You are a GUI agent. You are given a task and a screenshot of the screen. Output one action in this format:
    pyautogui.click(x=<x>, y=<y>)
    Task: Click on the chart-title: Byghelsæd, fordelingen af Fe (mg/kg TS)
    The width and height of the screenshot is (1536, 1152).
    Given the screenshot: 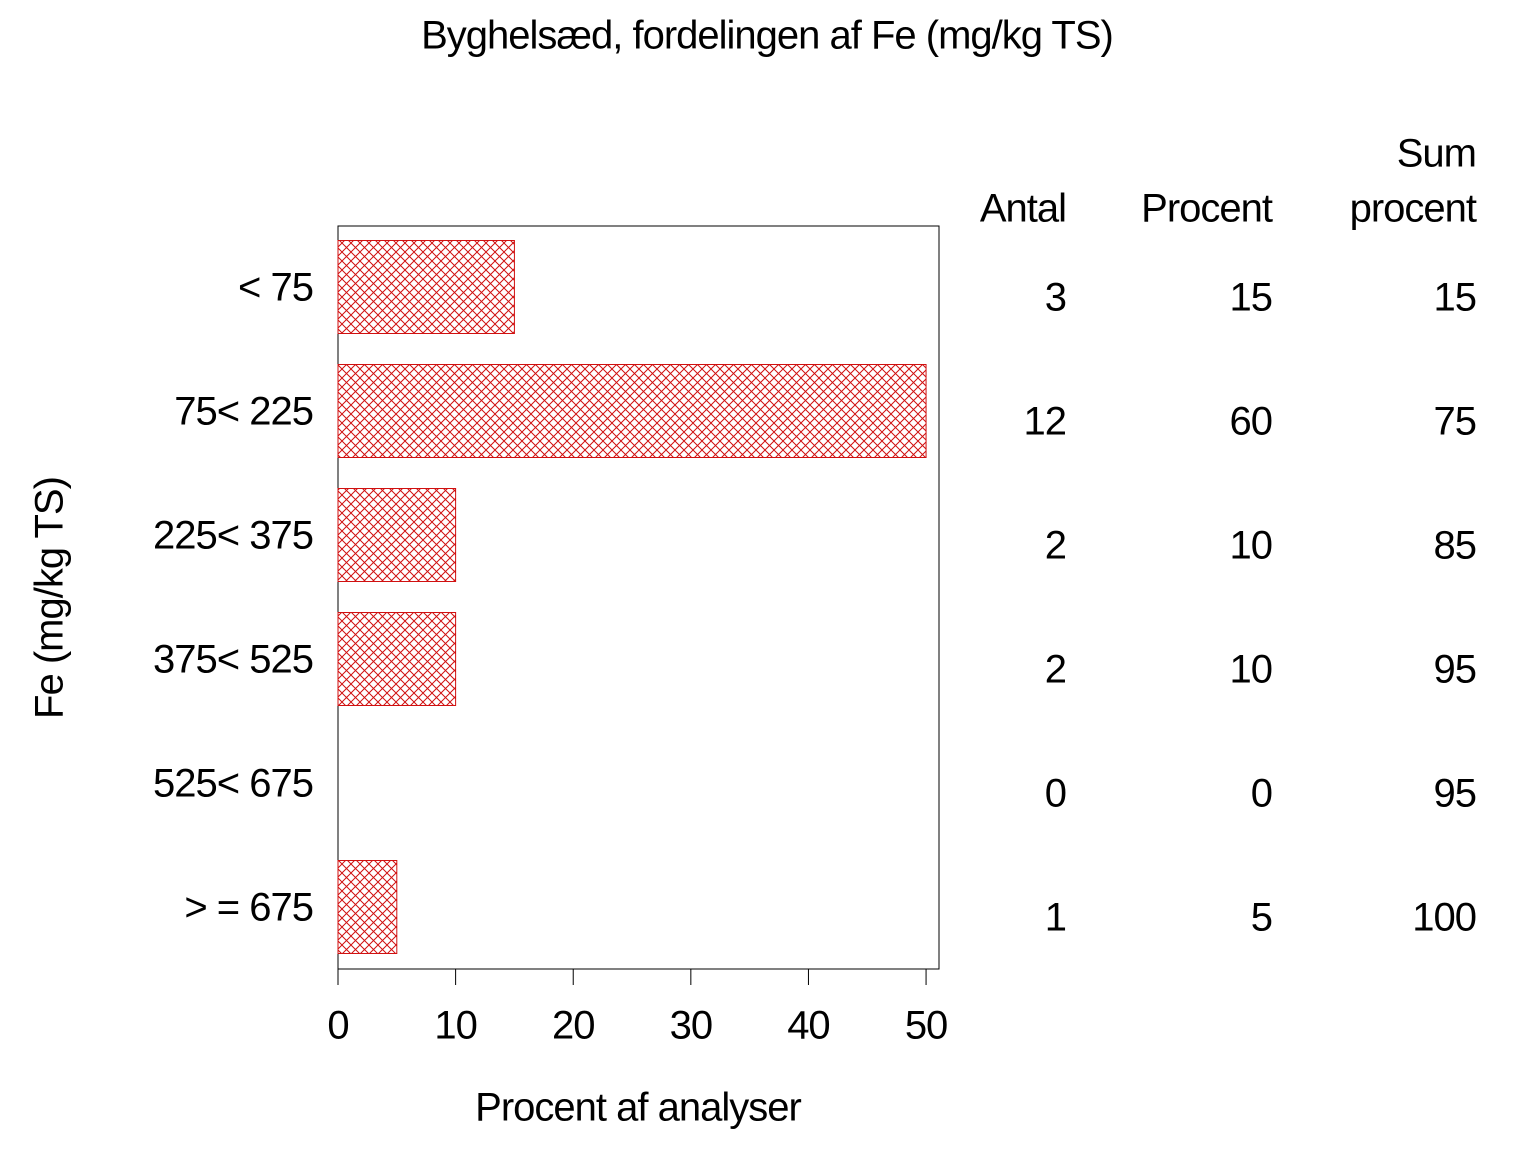 What is the action you would take?
    pyautogui.click(x=767, y=36)
    